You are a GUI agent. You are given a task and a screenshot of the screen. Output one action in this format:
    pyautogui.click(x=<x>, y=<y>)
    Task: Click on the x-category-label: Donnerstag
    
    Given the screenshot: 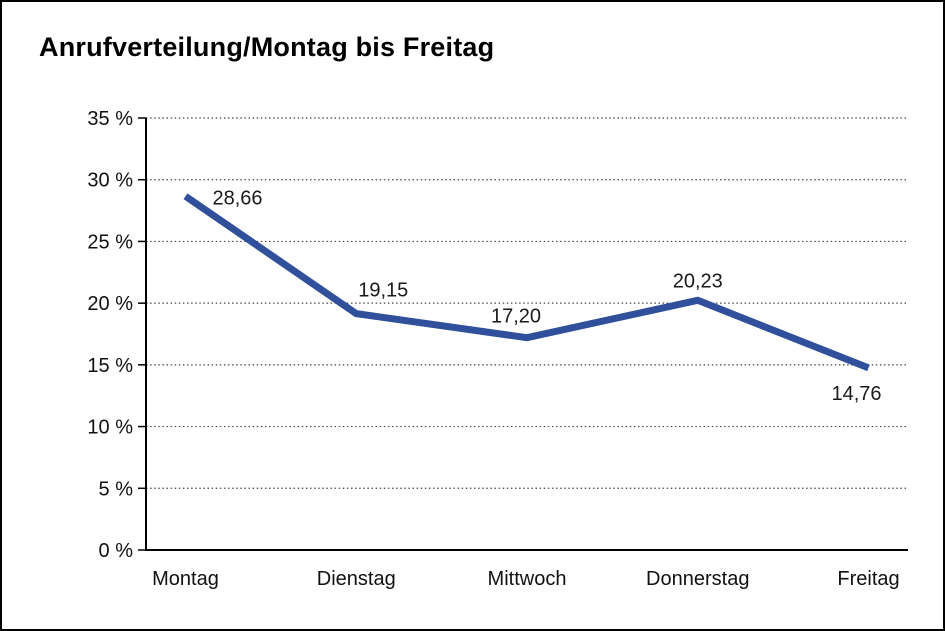 What is the action you would take?
    pyautogui.click(x=697, y=579)
    